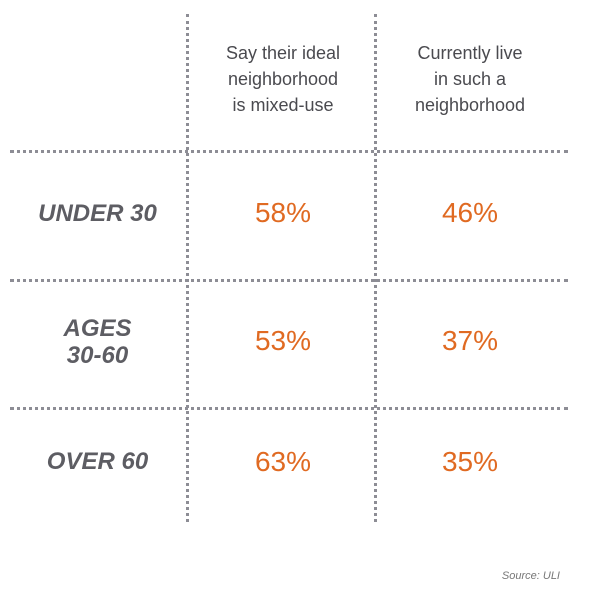 Image resolution: width=600 pixels, height=589 pixels. Describe the element at coordinates (283, 212) in the screenshot. I see `cell-under-30-ideal: 58%` at that location.